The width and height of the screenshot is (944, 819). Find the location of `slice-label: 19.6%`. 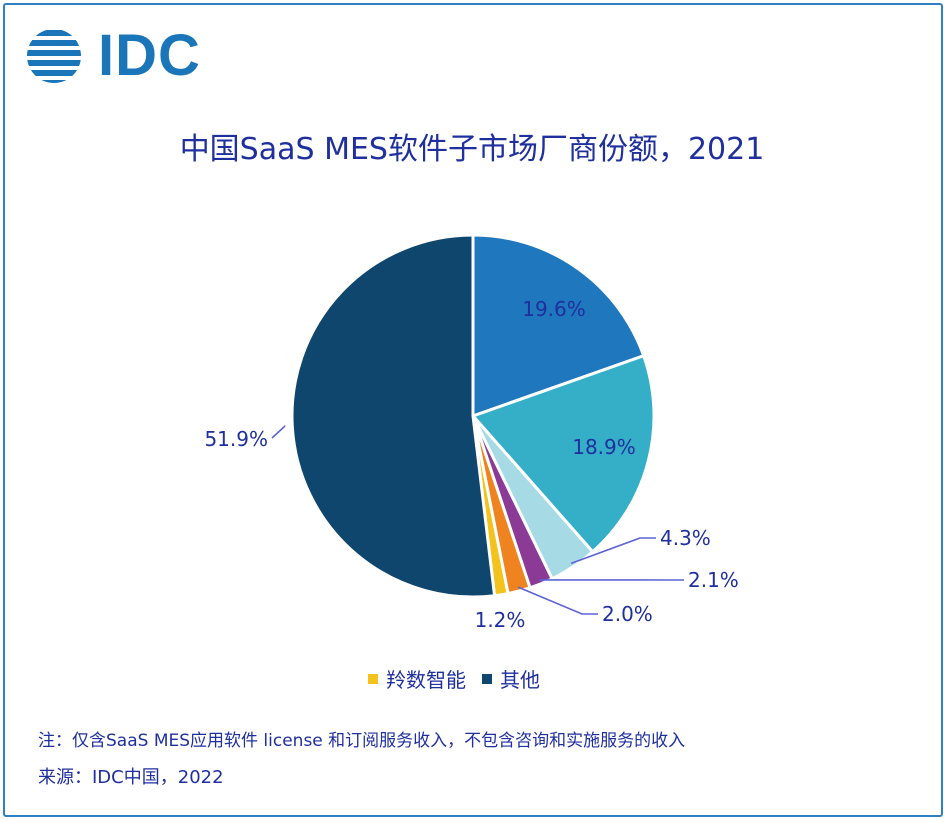

slice-label: 19.6% is located at coordinates (554, 309).